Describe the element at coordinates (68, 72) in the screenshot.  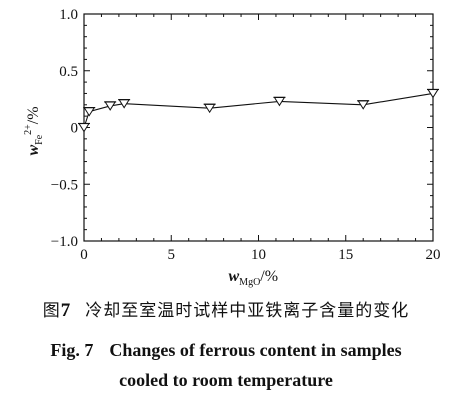
I see `y-tick-label: 0.5` at that location.